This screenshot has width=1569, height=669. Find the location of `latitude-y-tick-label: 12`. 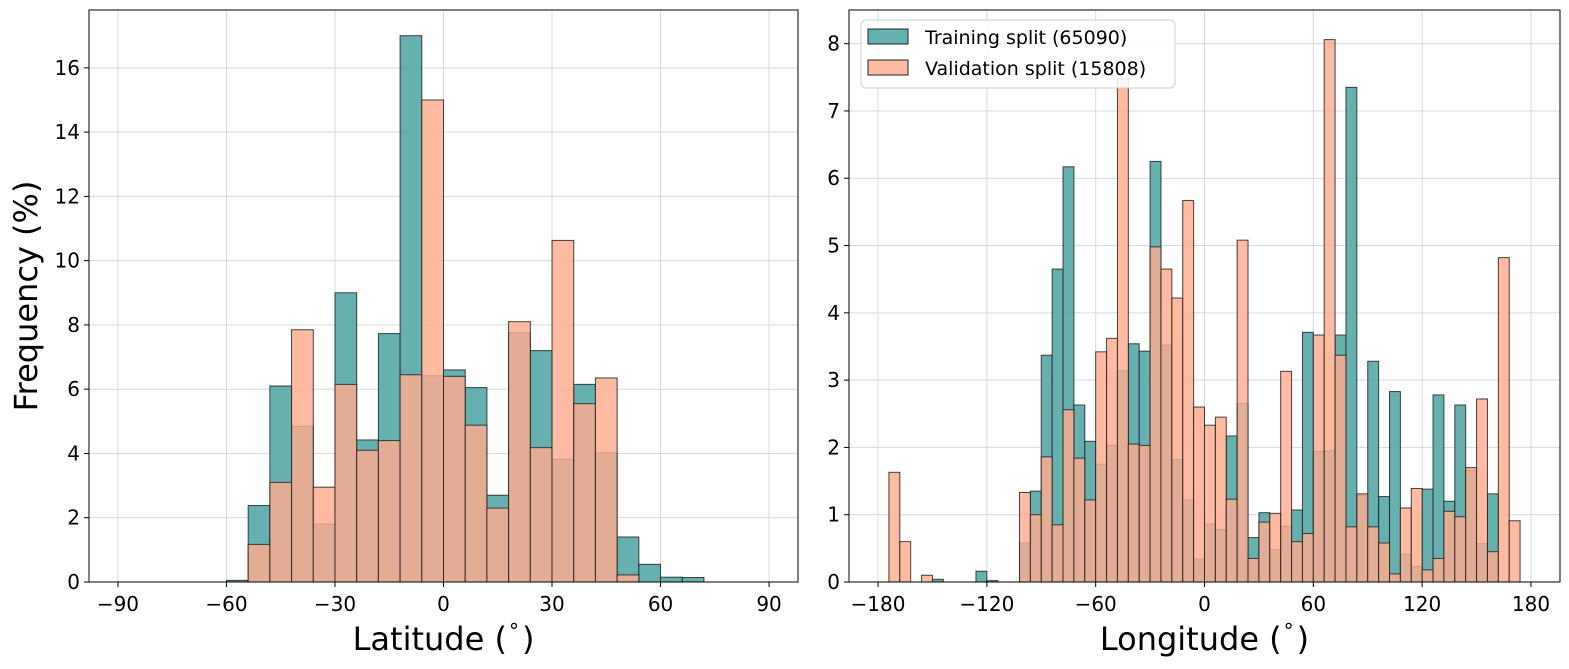

latitude-y-tick-label: 12 is located at coordinates (67, 196).